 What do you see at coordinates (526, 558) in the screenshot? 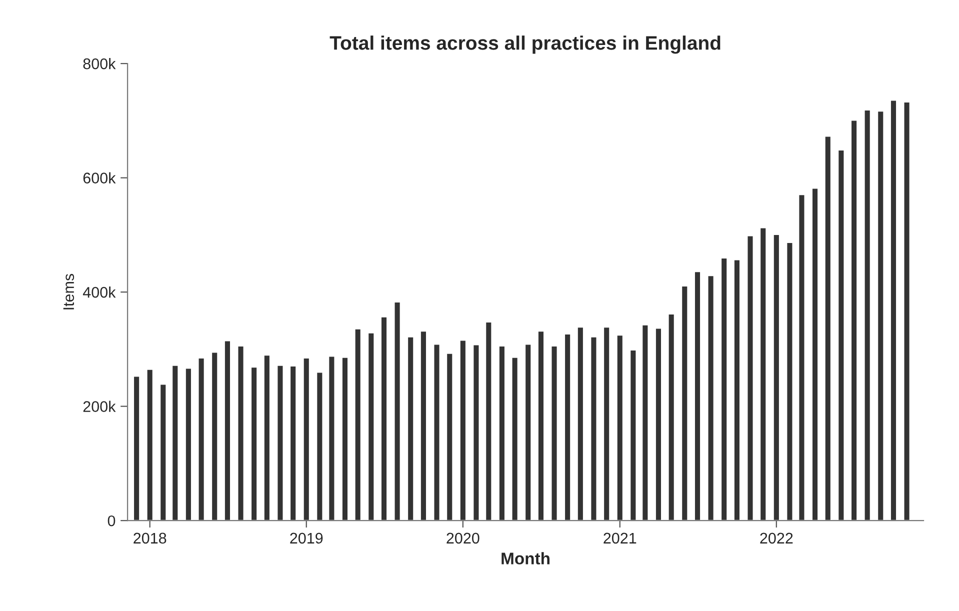
I see `x-axis-title: Month` at bounding box center [526, 558].